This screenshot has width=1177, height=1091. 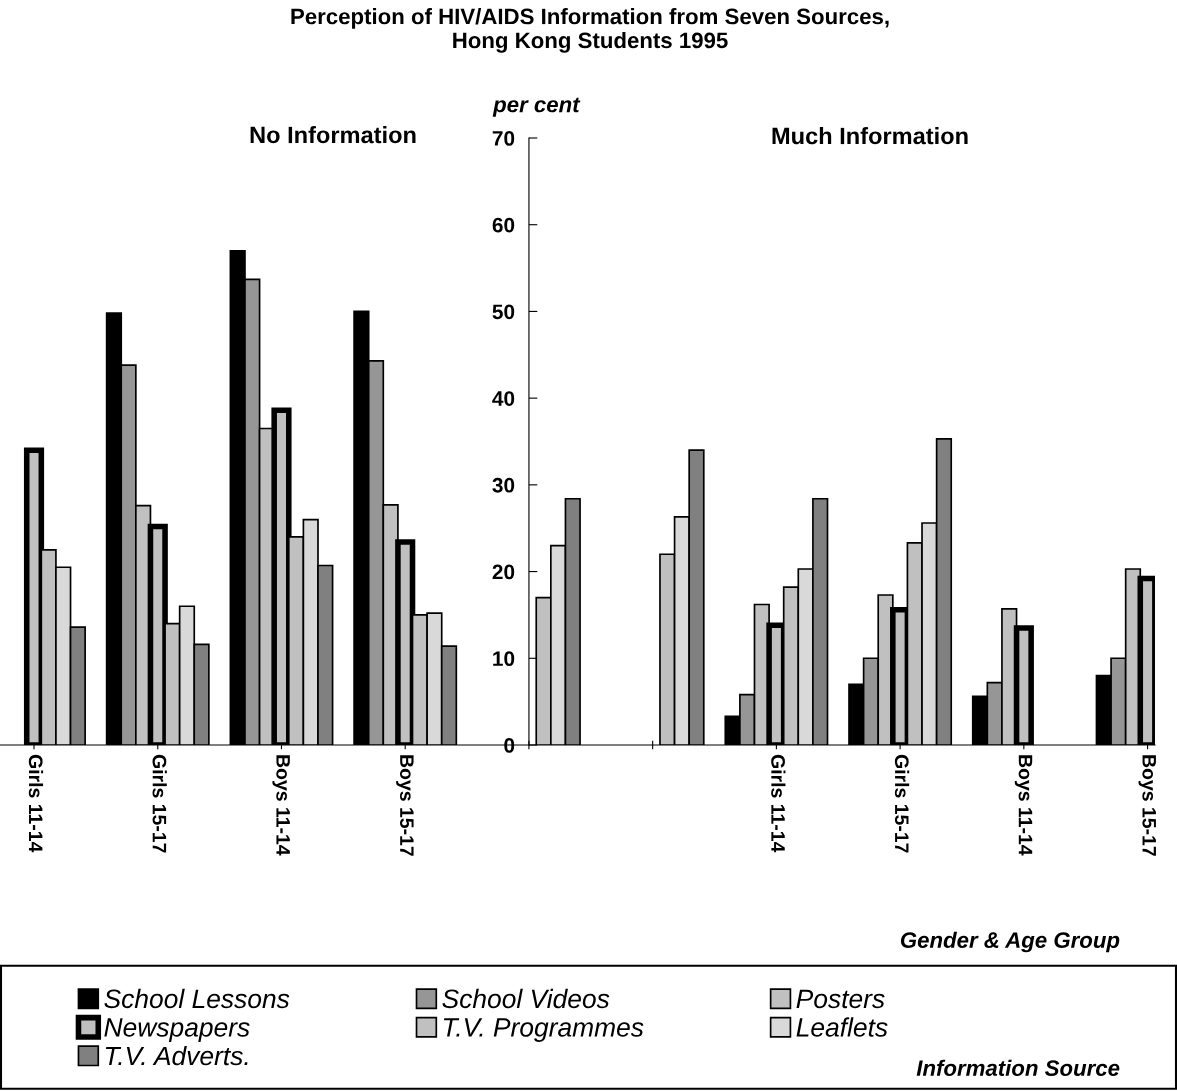 What do you see at coordinates (503, 225) in the screenshot?
I see `y-tick-label: 60` at bounding box center [503, 225].